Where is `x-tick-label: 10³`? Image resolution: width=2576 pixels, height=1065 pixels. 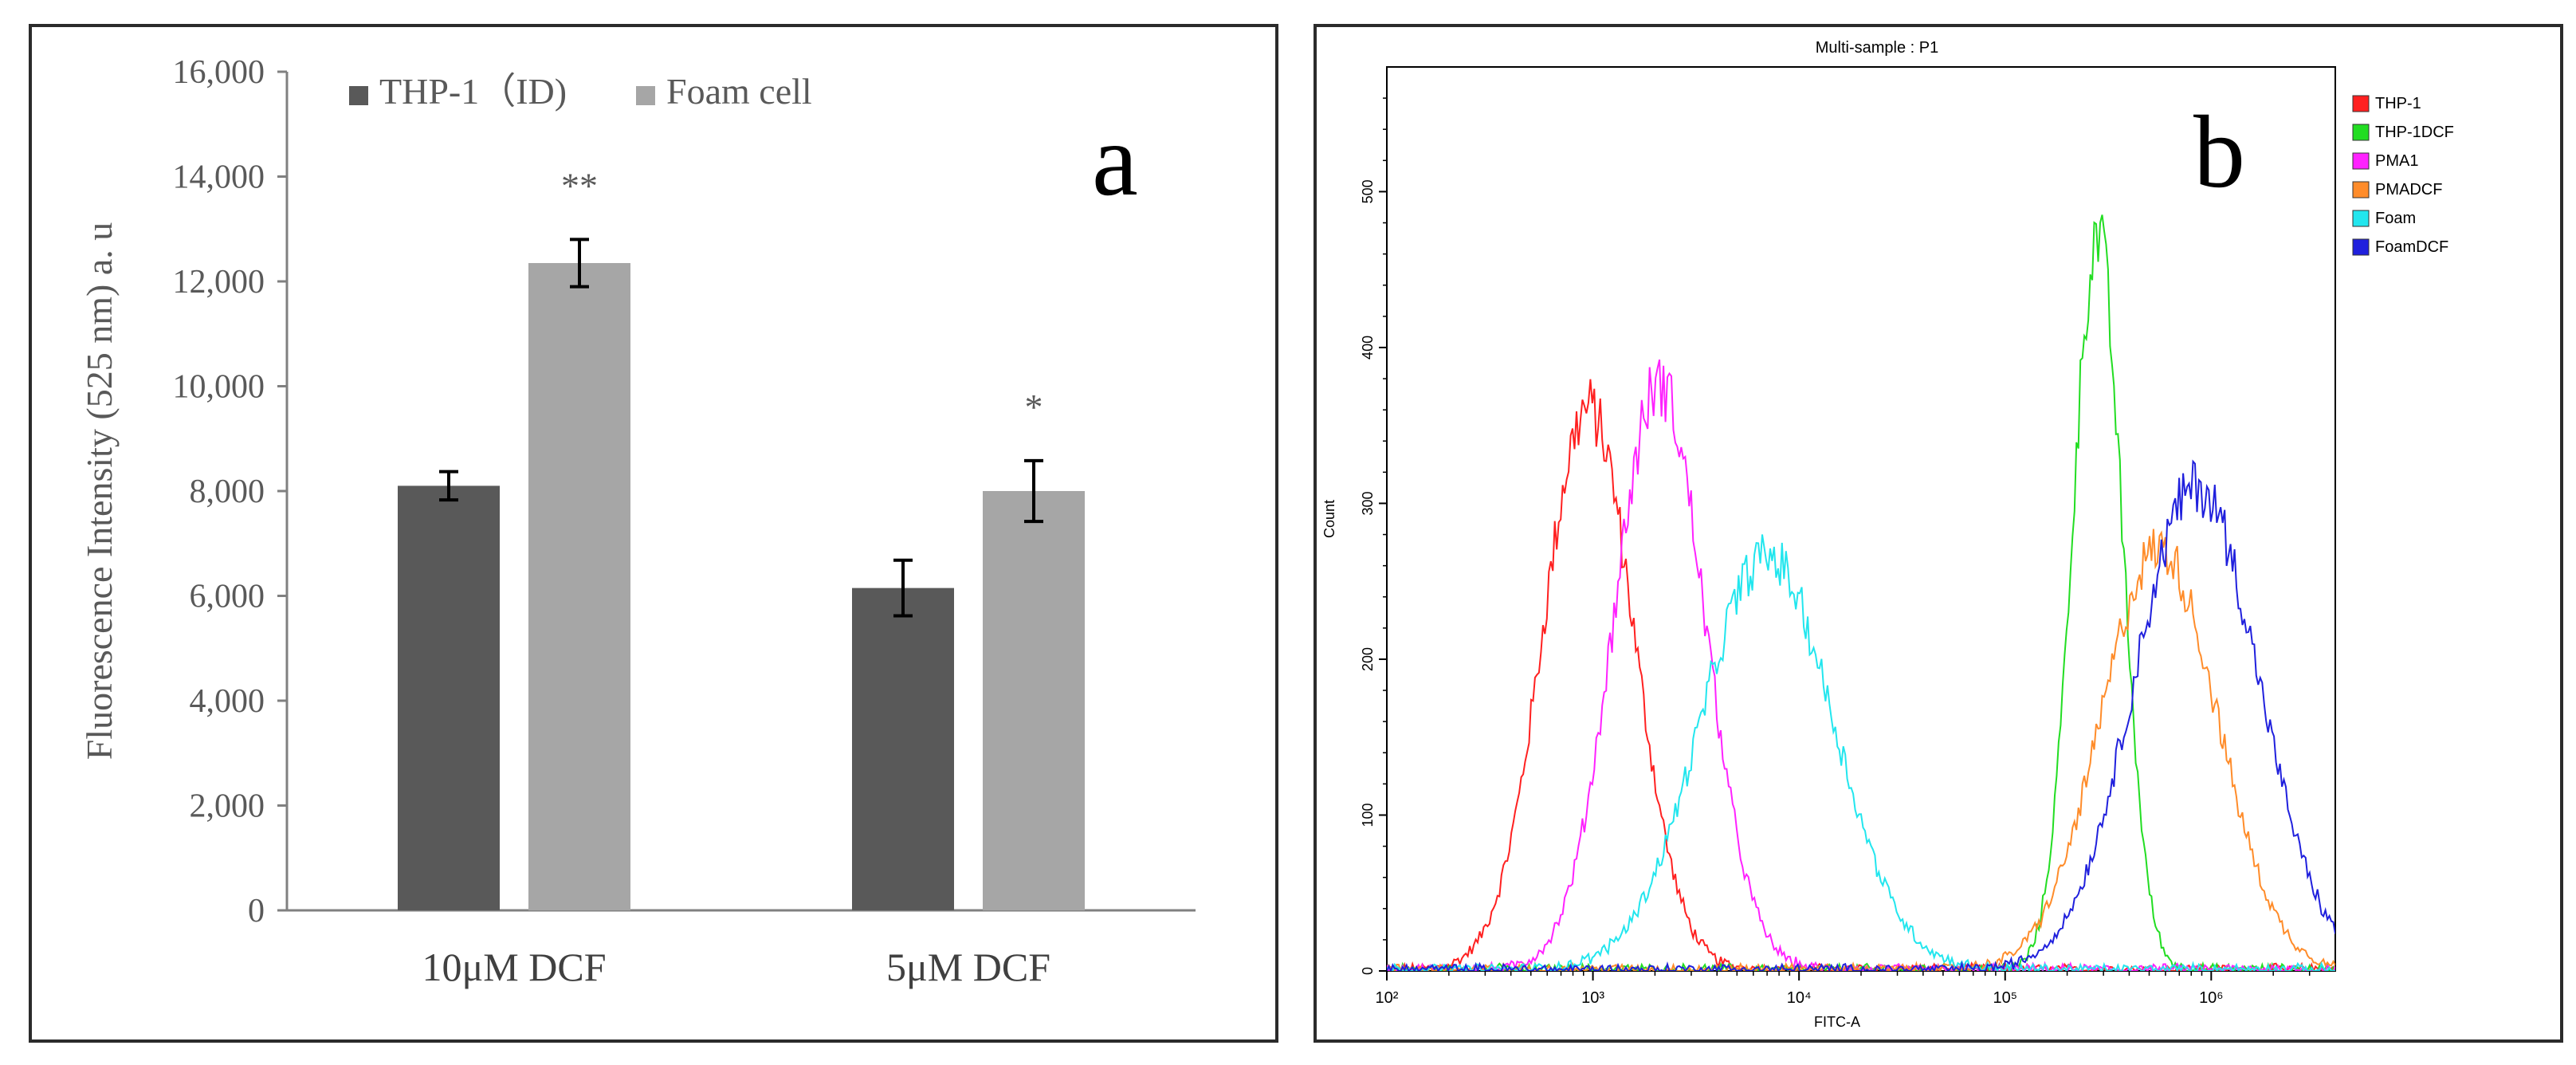 x-tick-label: 10³ is located at coordinates (1592, 998).